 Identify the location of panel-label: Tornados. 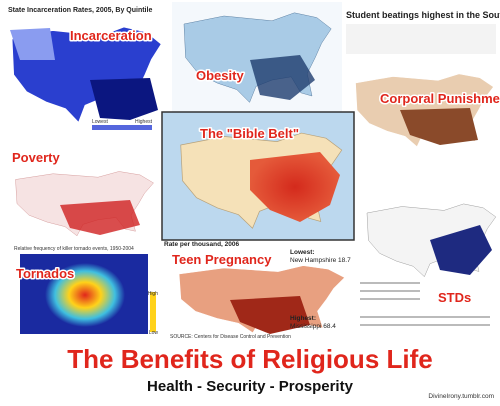
(45, 273).